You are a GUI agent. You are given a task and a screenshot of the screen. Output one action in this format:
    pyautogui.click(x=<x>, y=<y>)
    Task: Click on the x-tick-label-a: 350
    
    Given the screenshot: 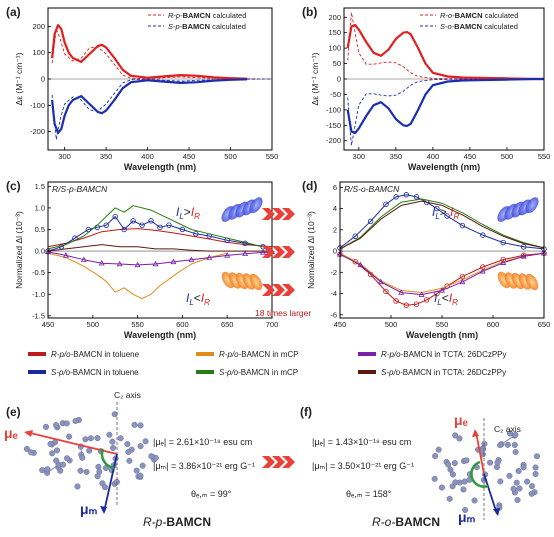 What is the action you would take?
    pyautogui.click(x=106, y=156)
    